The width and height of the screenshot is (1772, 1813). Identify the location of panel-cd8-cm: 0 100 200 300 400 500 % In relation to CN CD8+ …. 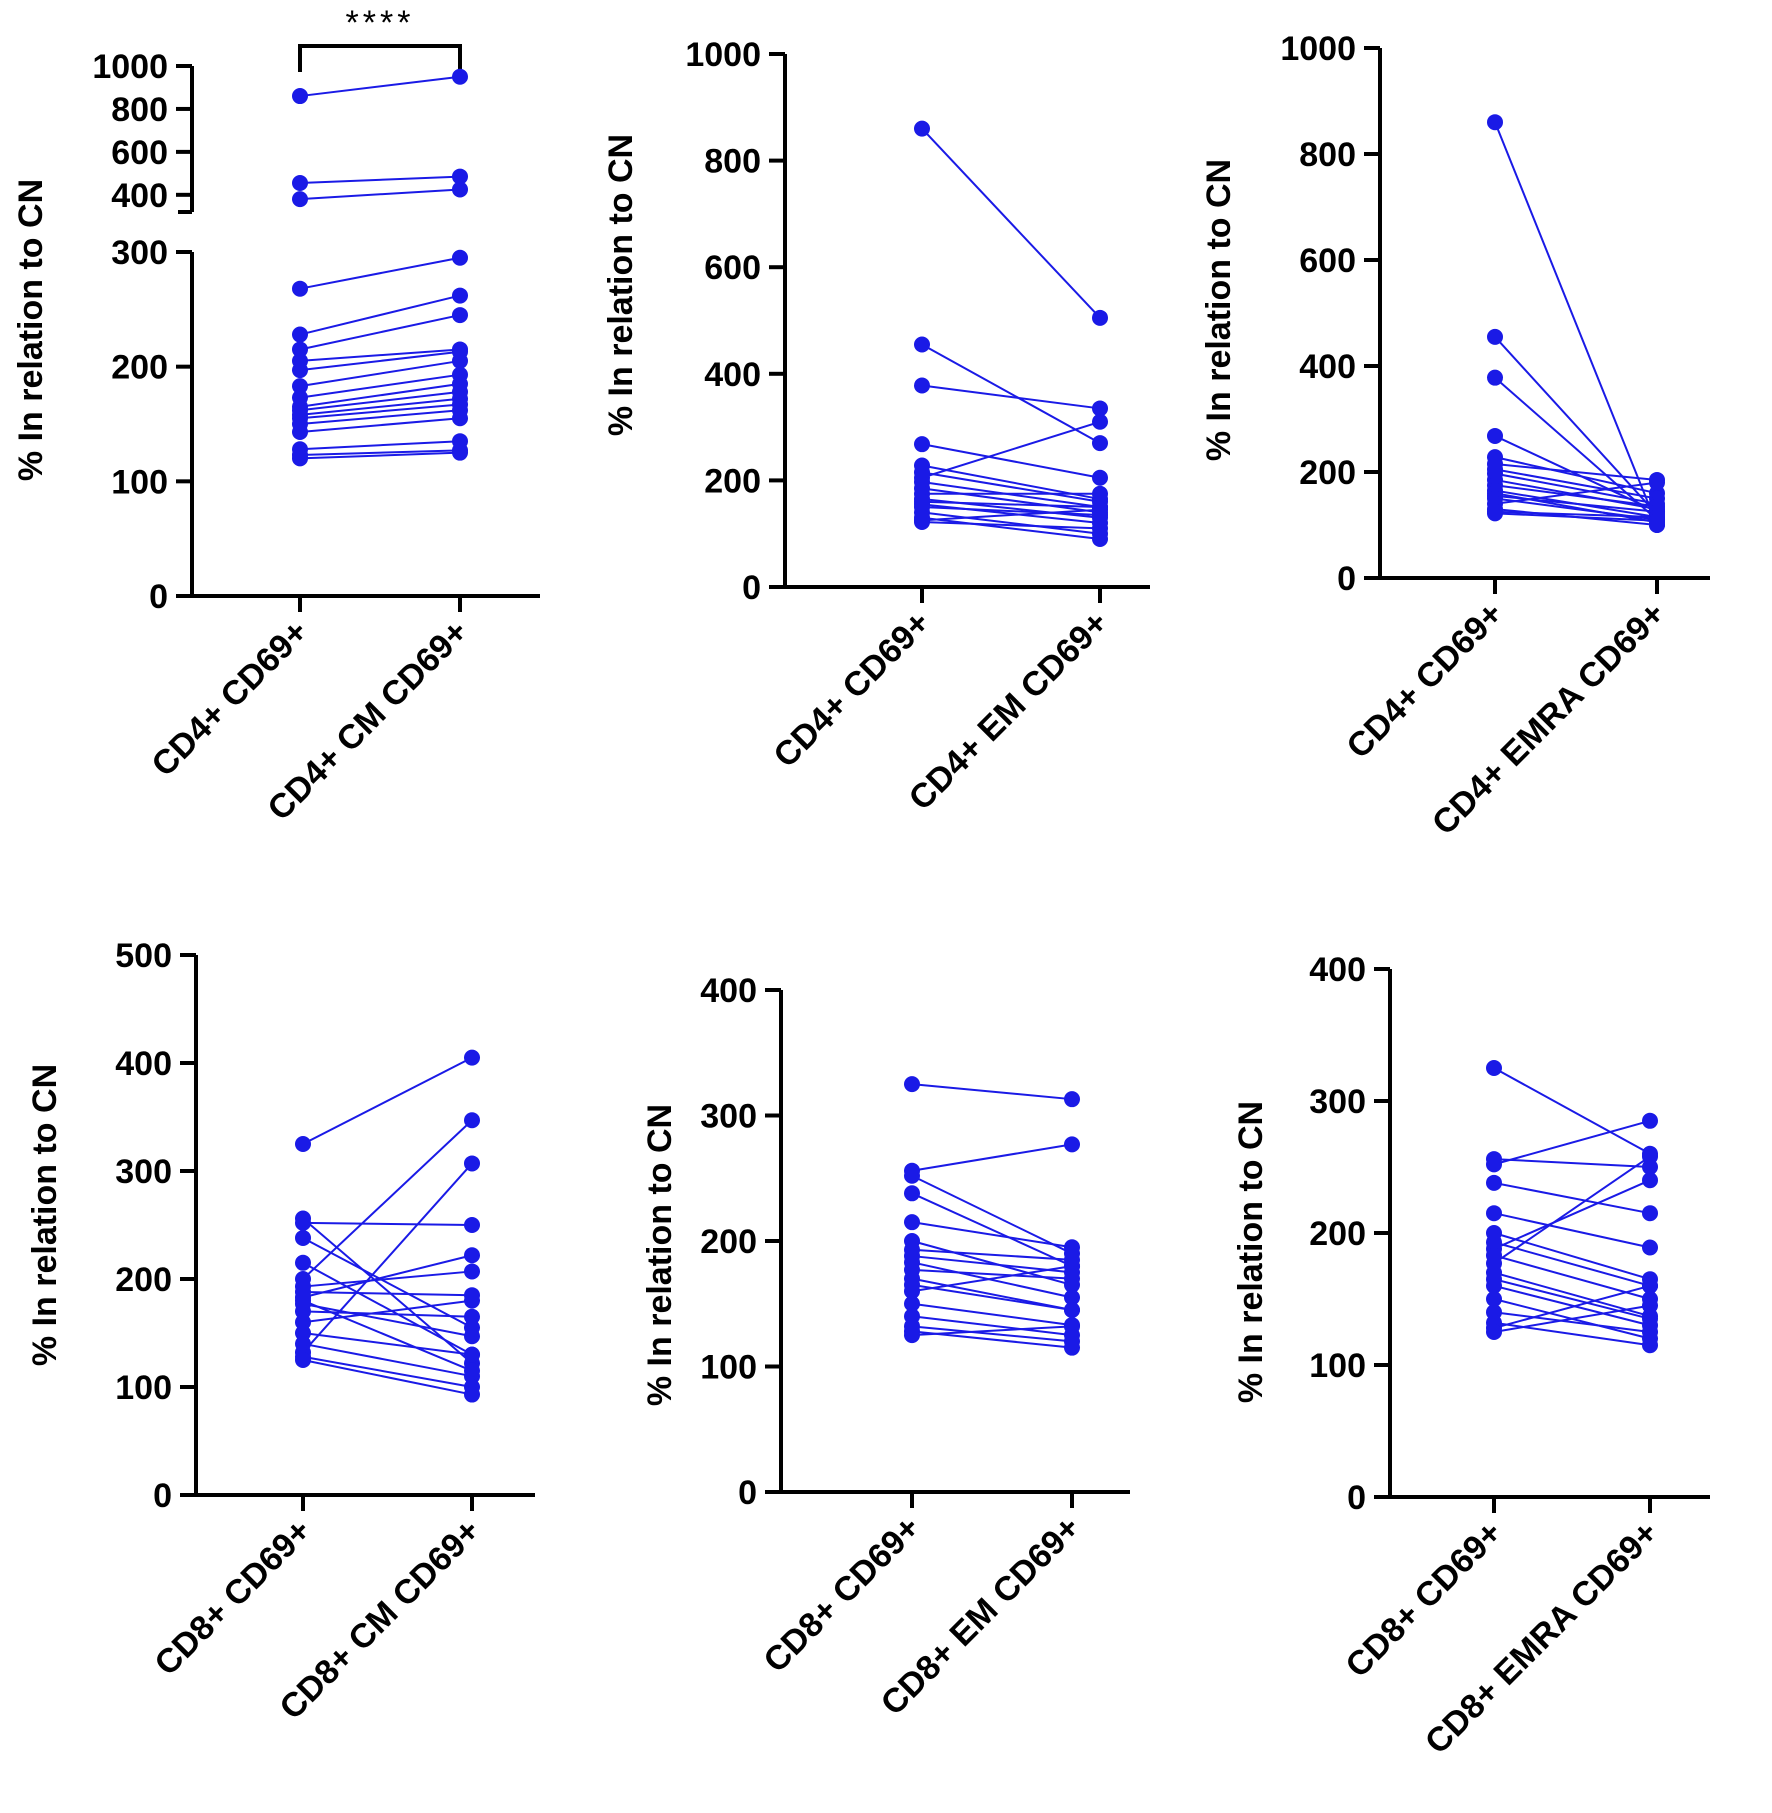
(280, 1332).